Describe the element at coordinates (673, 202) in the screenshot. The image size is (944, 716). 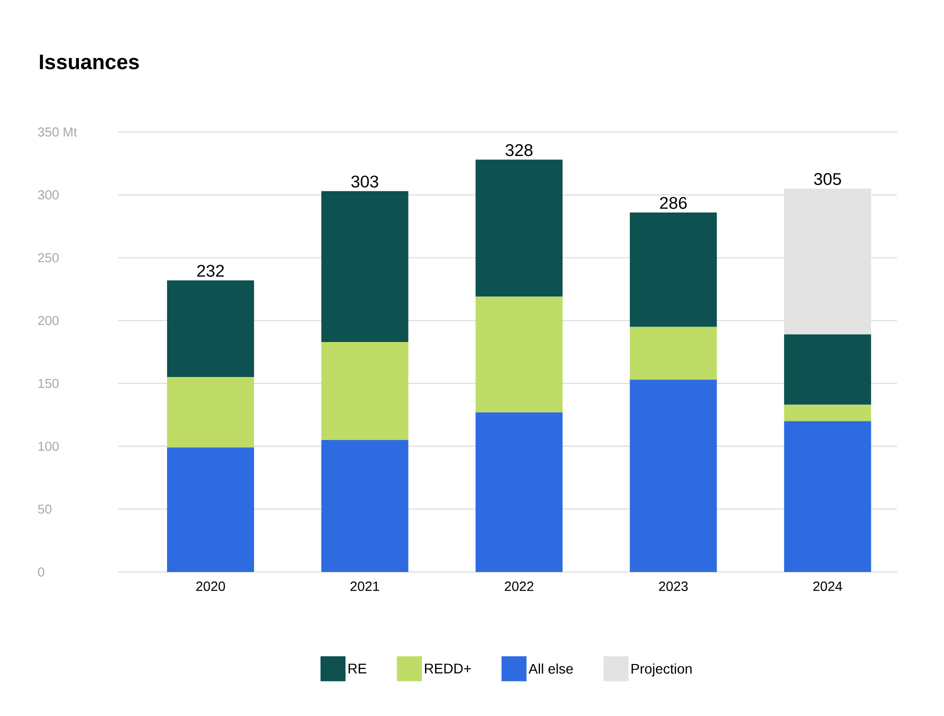
I see `total-label: 286` at that location.